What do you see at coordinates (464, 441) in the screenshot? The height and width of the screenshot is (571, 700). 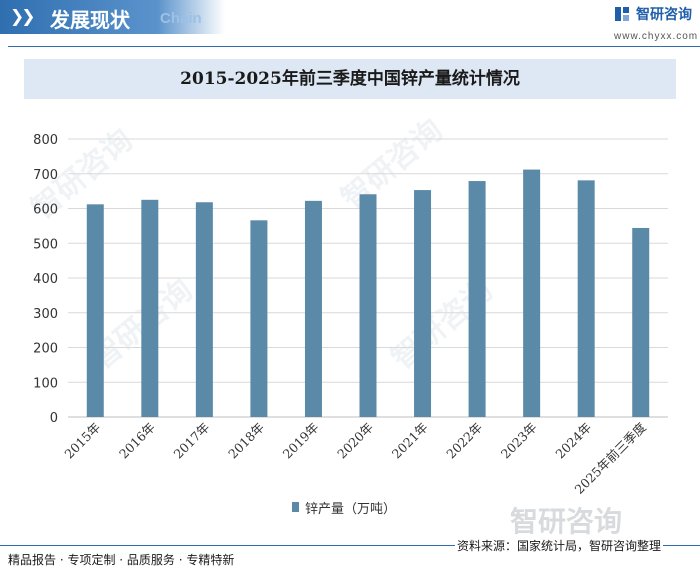 I see `x-tick-label: 2022年` at bounding box center [464, 441].